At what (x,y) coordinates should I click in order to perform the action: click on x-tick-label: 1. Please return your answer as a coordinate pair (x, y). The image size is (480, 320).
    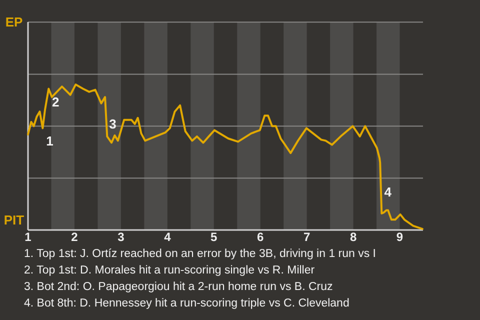
    Looking at the image, I should click on (28, 237).